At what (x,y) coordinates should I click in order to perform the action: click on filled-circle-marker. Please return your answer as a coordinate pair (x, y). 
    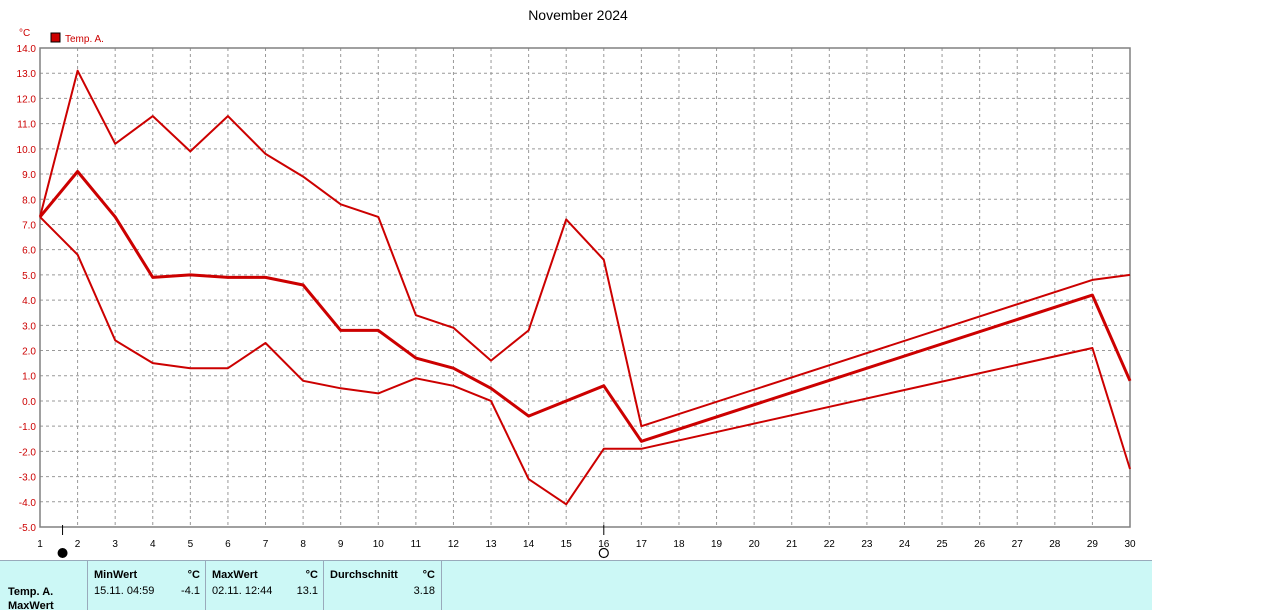
    Looking at the image, I should click on (62, 553).